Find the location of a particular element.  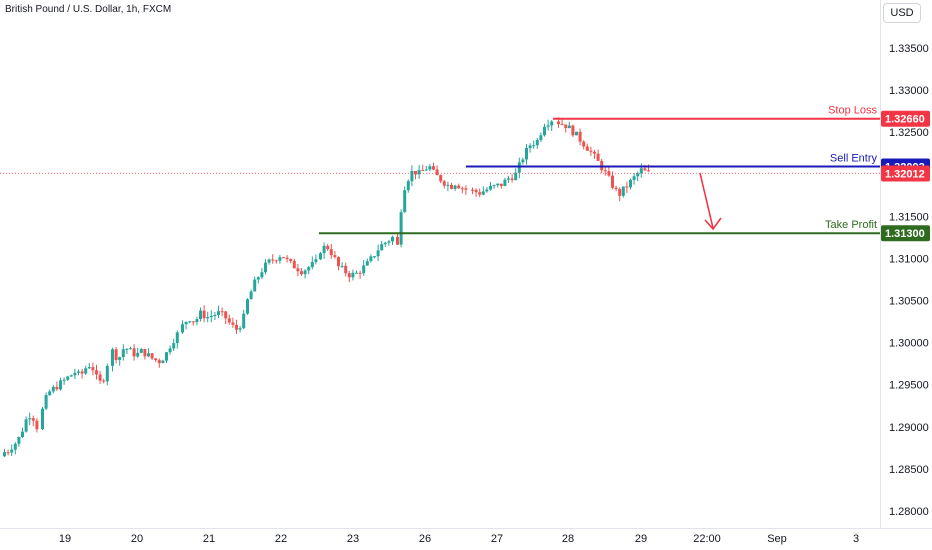

stop-loss-label: Stop Loss is located at coordinates (852, 111).